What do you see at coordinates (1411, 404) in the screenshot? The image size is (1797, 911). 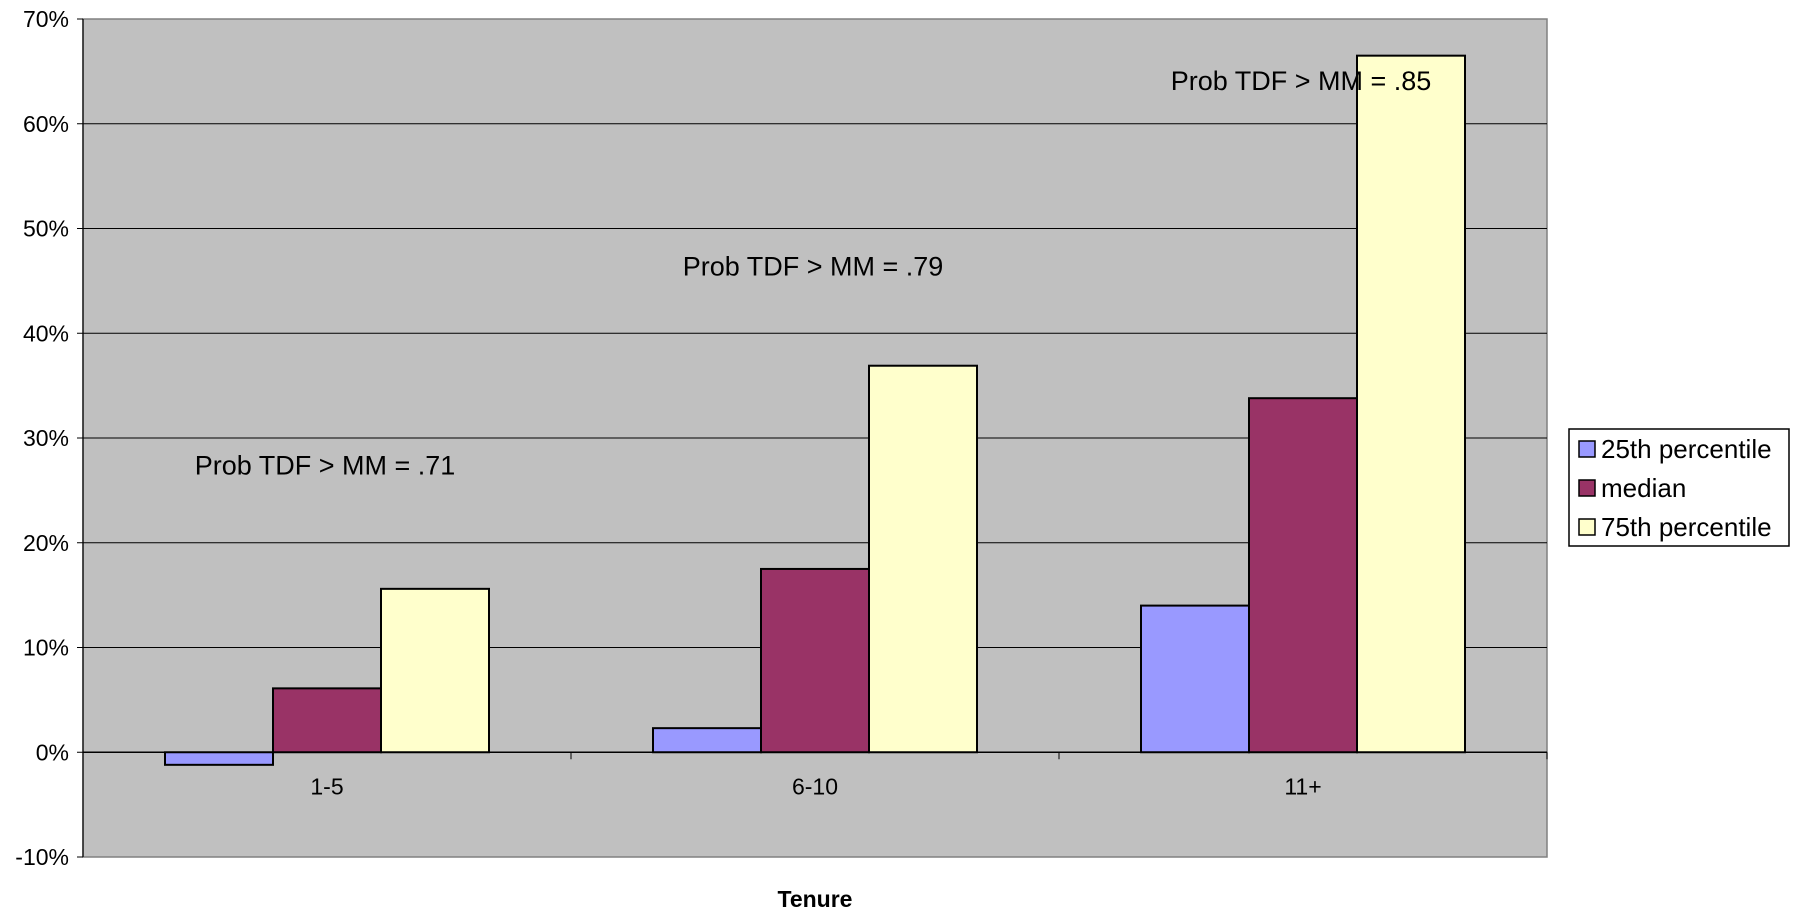 I see `bar-75th-percentile-11+` at bounding box center [1411, 404].